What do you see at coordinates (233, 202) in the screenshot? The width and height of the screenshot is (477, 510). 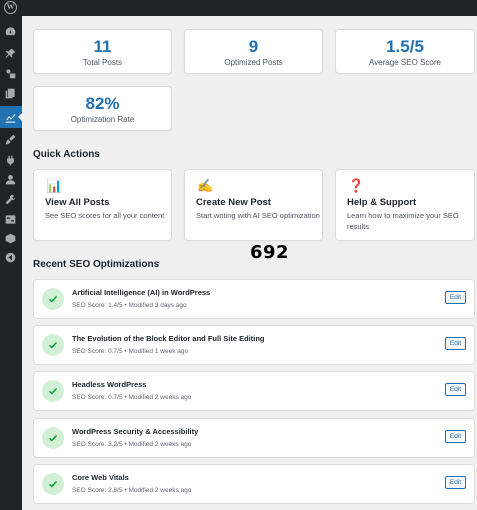 I see `quick-action-title: Create New Post` at bounding box center [233, 202].